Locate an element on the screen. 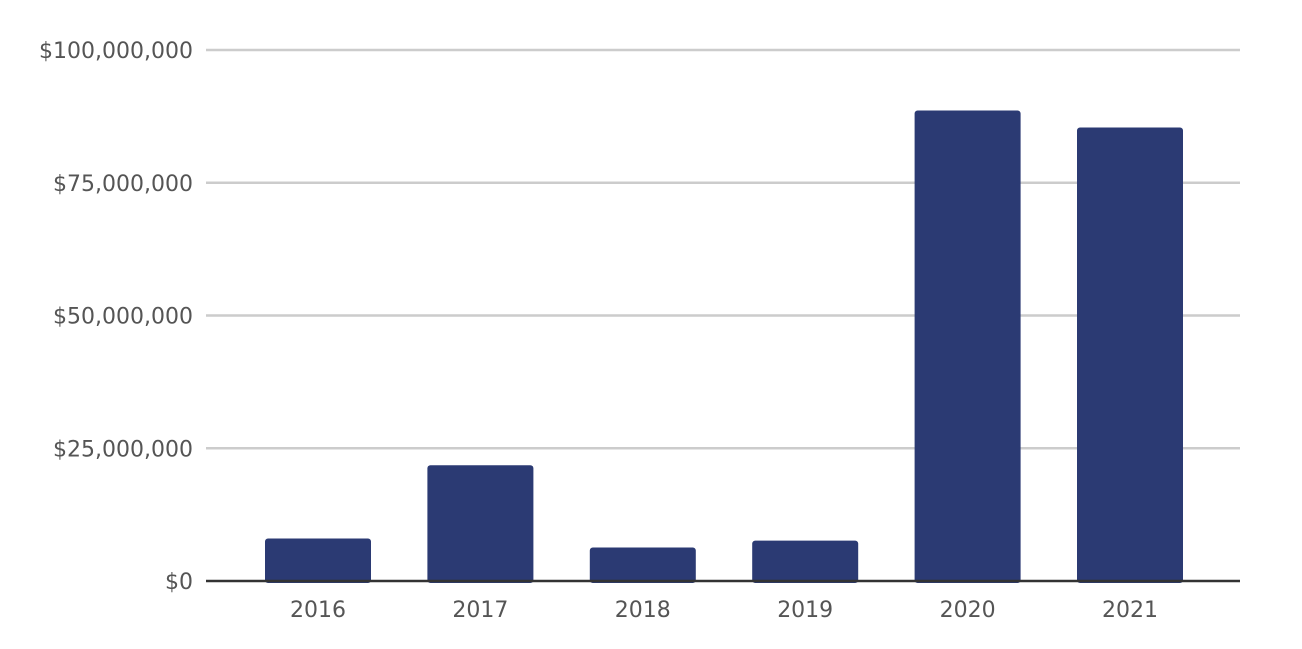  bar-2021 is located at coordinates (1130, 355).